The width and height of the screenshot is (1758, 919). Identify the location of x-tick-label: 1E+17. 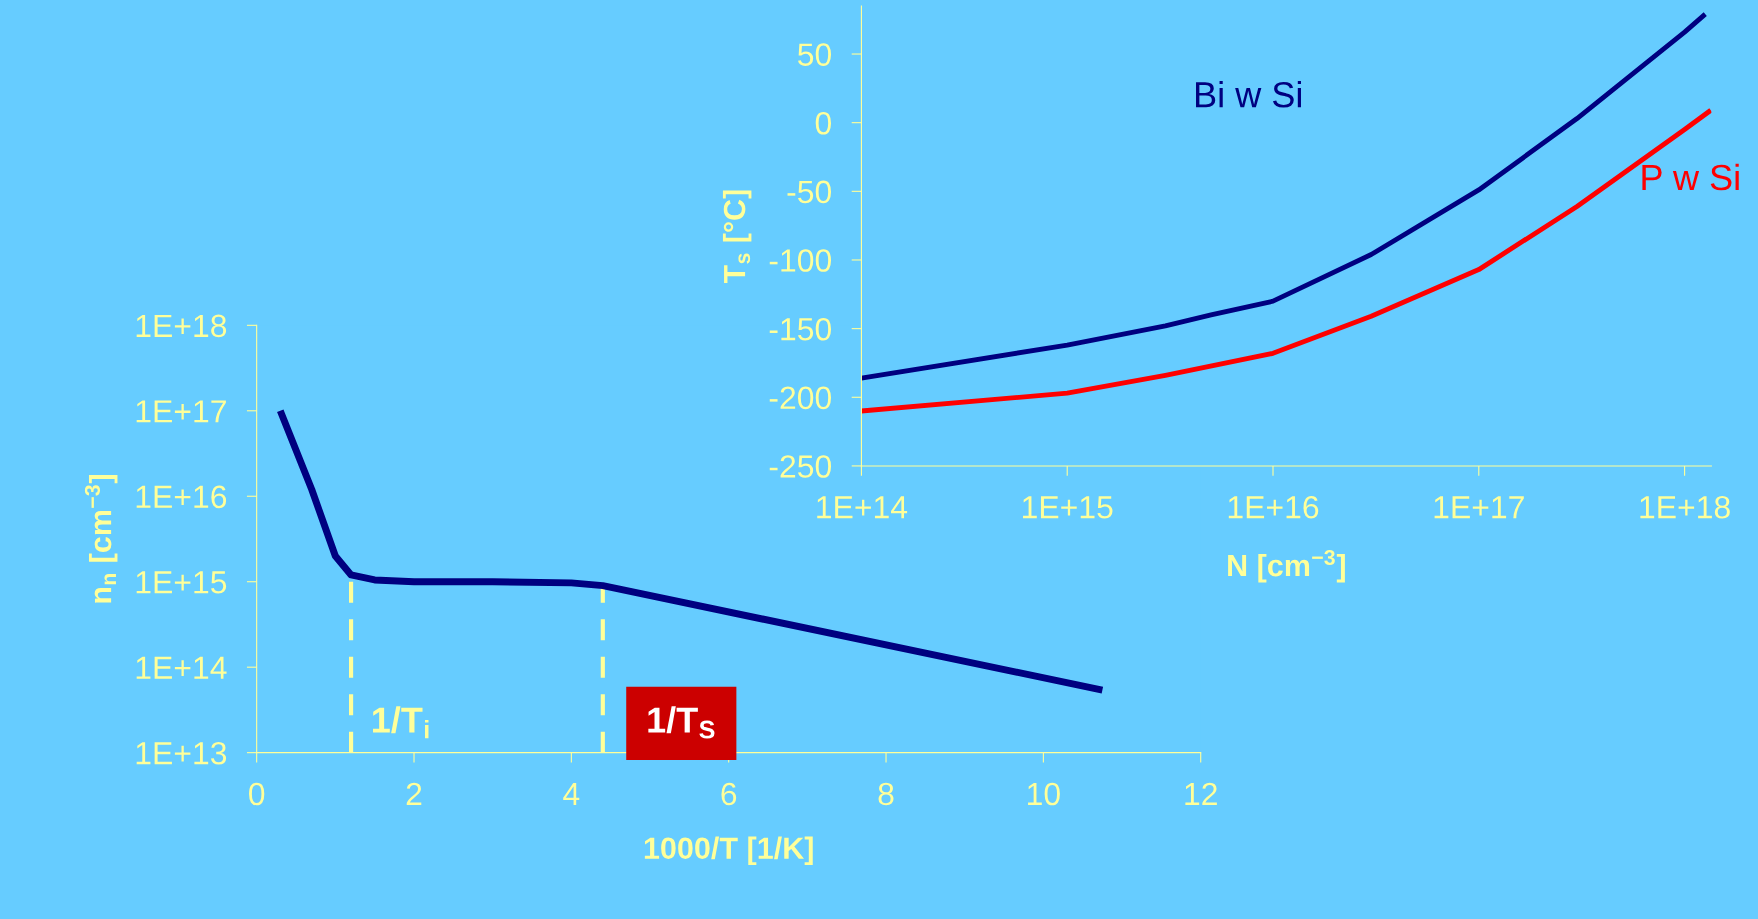
(1479, 507).